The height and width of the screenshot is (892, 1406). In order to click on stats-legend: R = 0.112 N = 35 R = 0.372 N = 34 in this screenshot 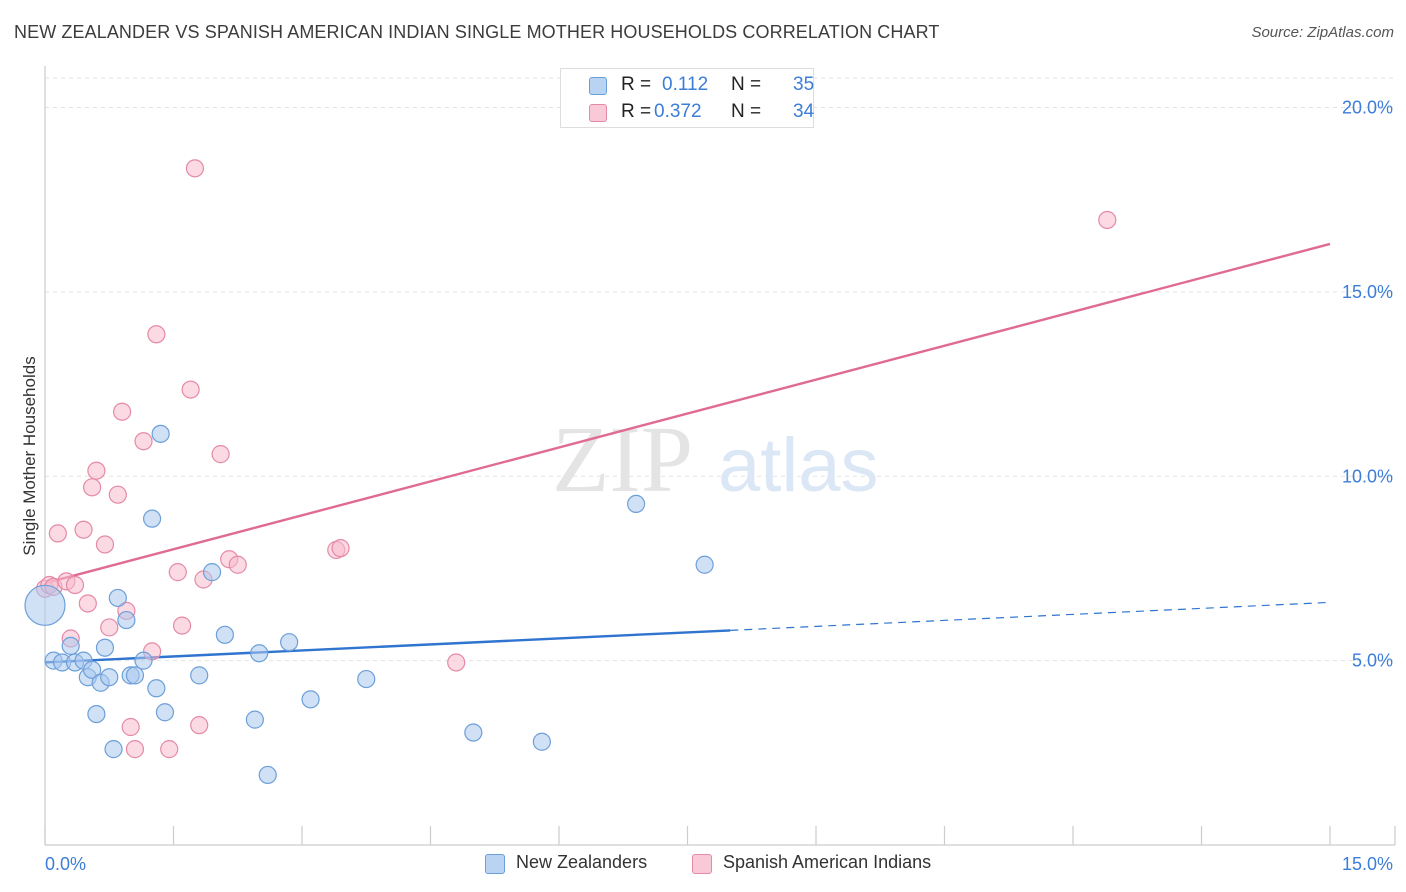, I will do `click(687, 98)`.